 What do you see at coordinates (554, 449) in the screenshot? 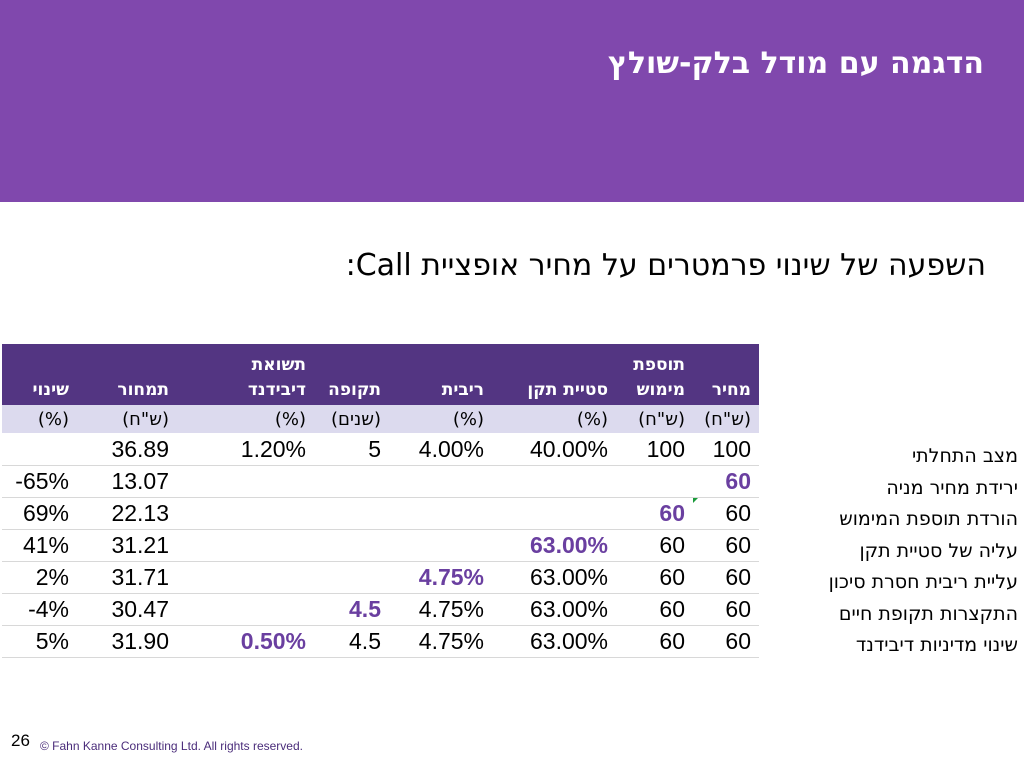
I see `table-cell: 40.00%` at bounding box center [554, 449].